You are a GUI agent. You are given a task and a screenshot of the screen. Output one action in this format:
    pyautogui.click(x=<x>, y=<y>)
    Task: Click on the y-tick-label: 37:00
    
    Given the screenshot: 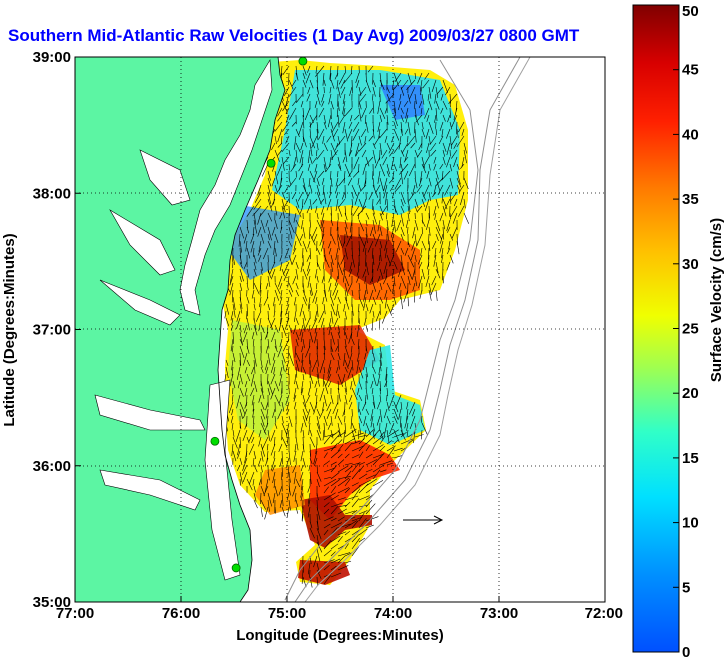 What is the action you would take?
    pyautogui.click(x=52, y=330)
    